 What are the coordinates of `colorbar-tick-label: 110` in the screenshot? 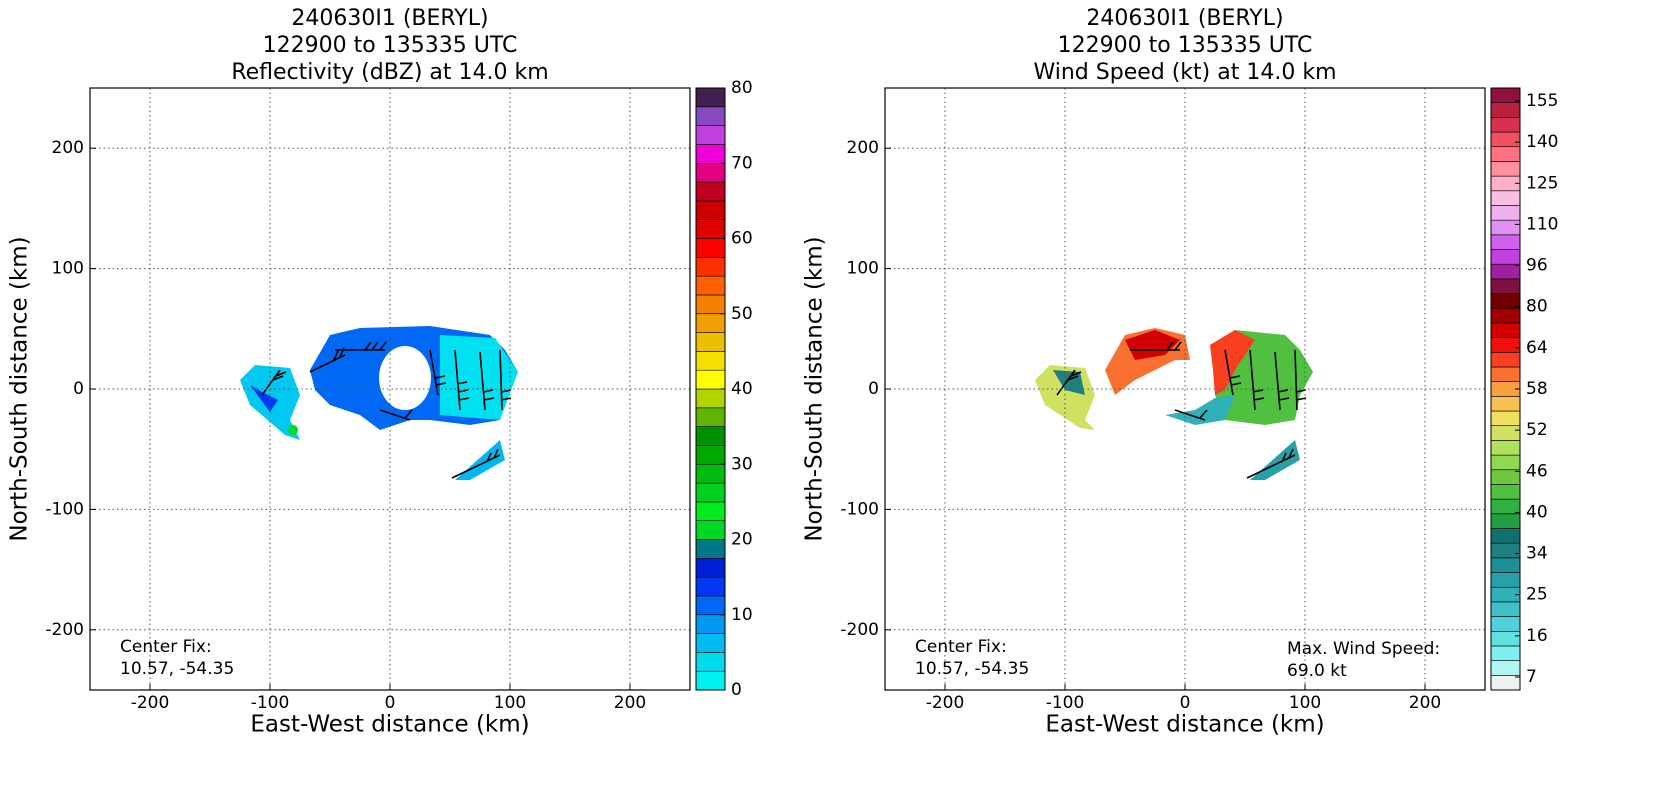 It's located at (1542, 224).